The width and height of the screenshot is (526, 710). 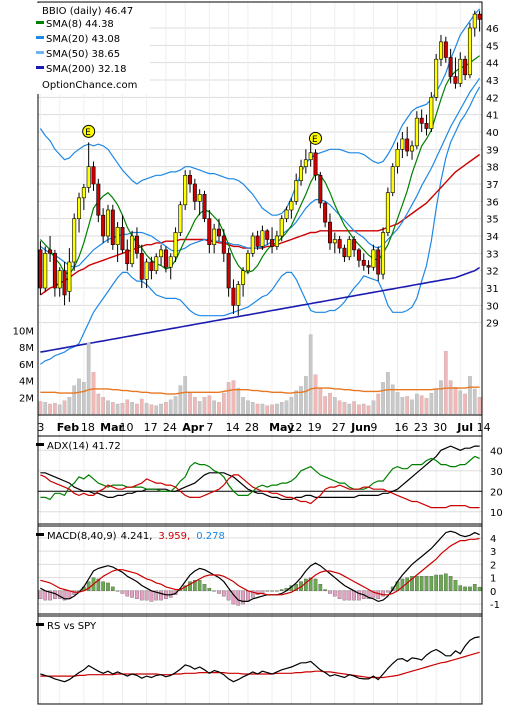 What do you see at coordinates (82, 536) in the screenshot?
I see `macd-label-name: MACD(8,40,9)` at bounding box center [82, 536].